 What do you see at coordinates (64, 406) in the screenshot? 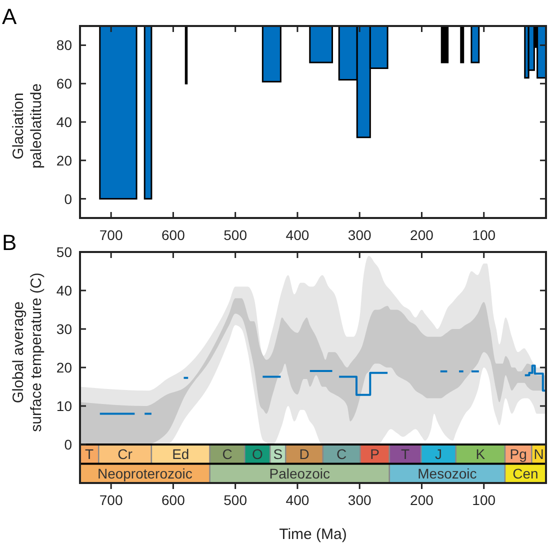
I see `y-tick-label: 10` at bounding box center [64, 406].